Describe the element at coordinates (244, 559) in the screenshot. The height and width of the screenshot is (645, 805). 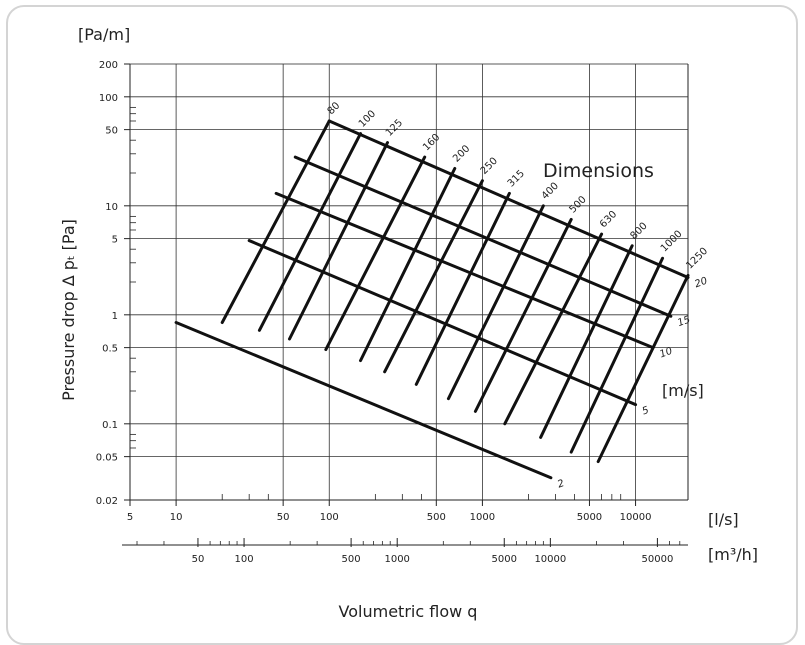
I see `m3h-tick-label: 100` at that location.